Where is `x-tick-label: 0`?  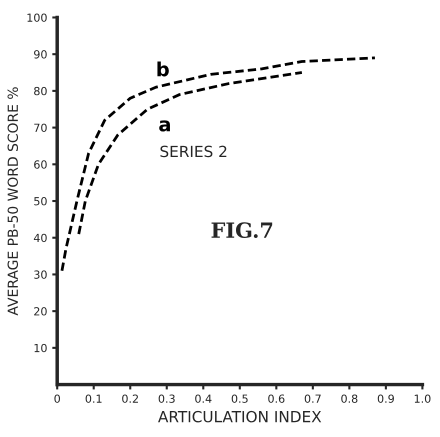
x-tick-label: 0 is located at coordinates (57, 398).